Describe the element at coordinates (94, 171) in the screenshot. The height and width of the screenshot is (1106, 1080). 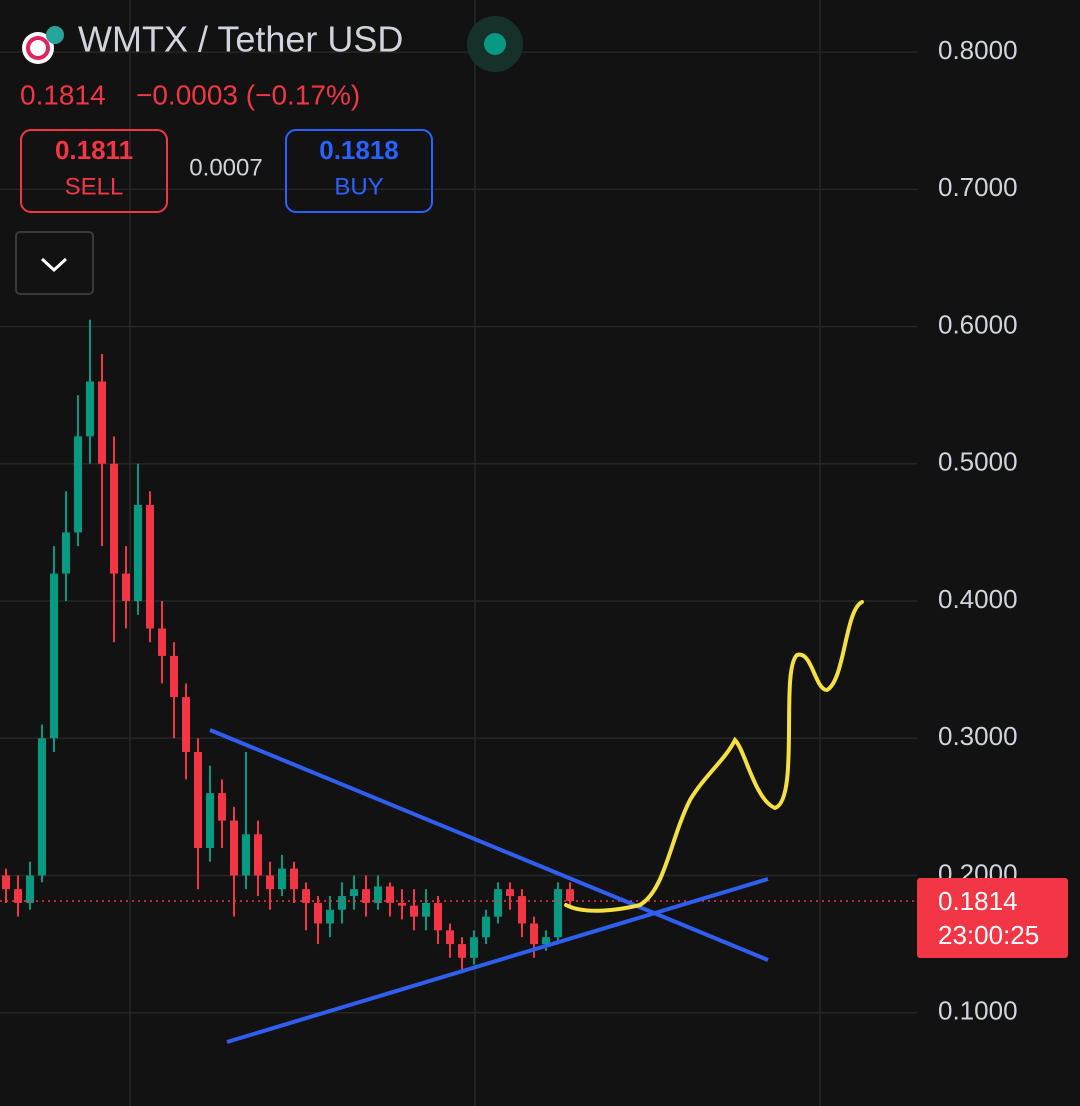
I see `sell-button` at that location.